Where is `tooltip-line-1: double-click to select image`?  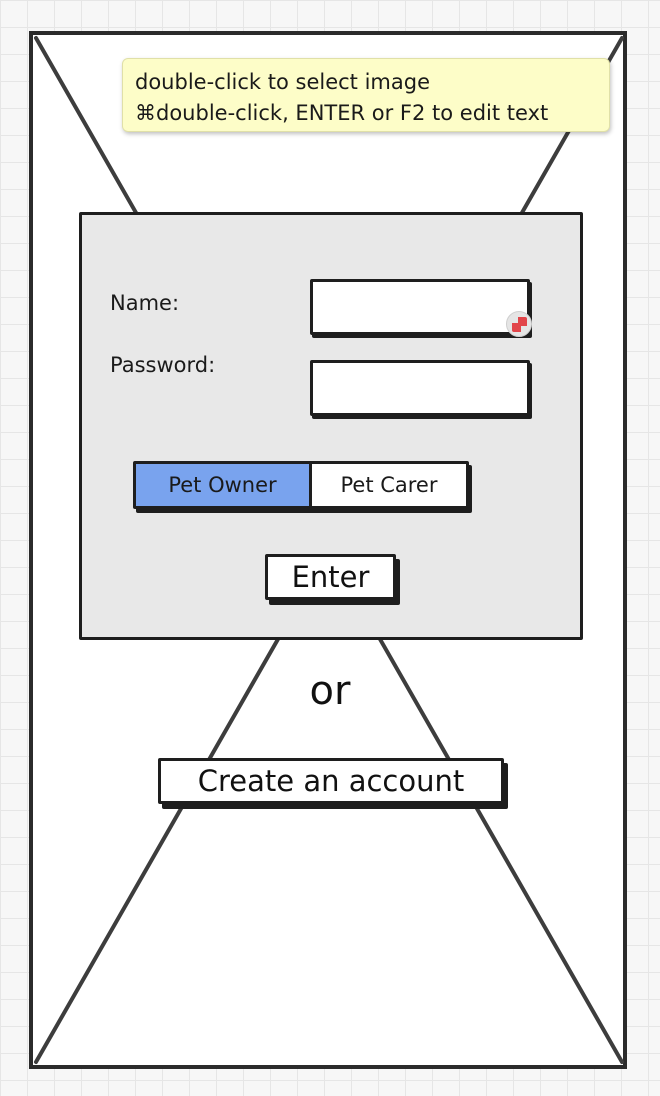
tooltip-line-1: double-click to select image is located at coordinates (282, 82).